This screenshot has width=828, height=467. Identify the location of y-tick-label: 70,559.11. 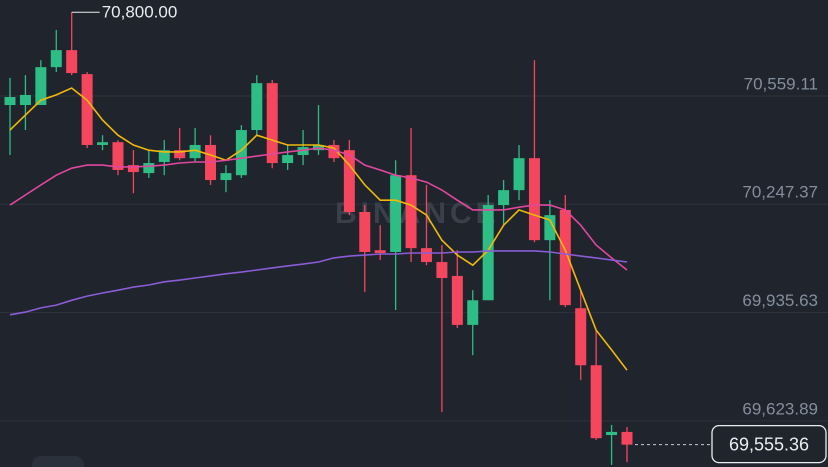
(781, 83).